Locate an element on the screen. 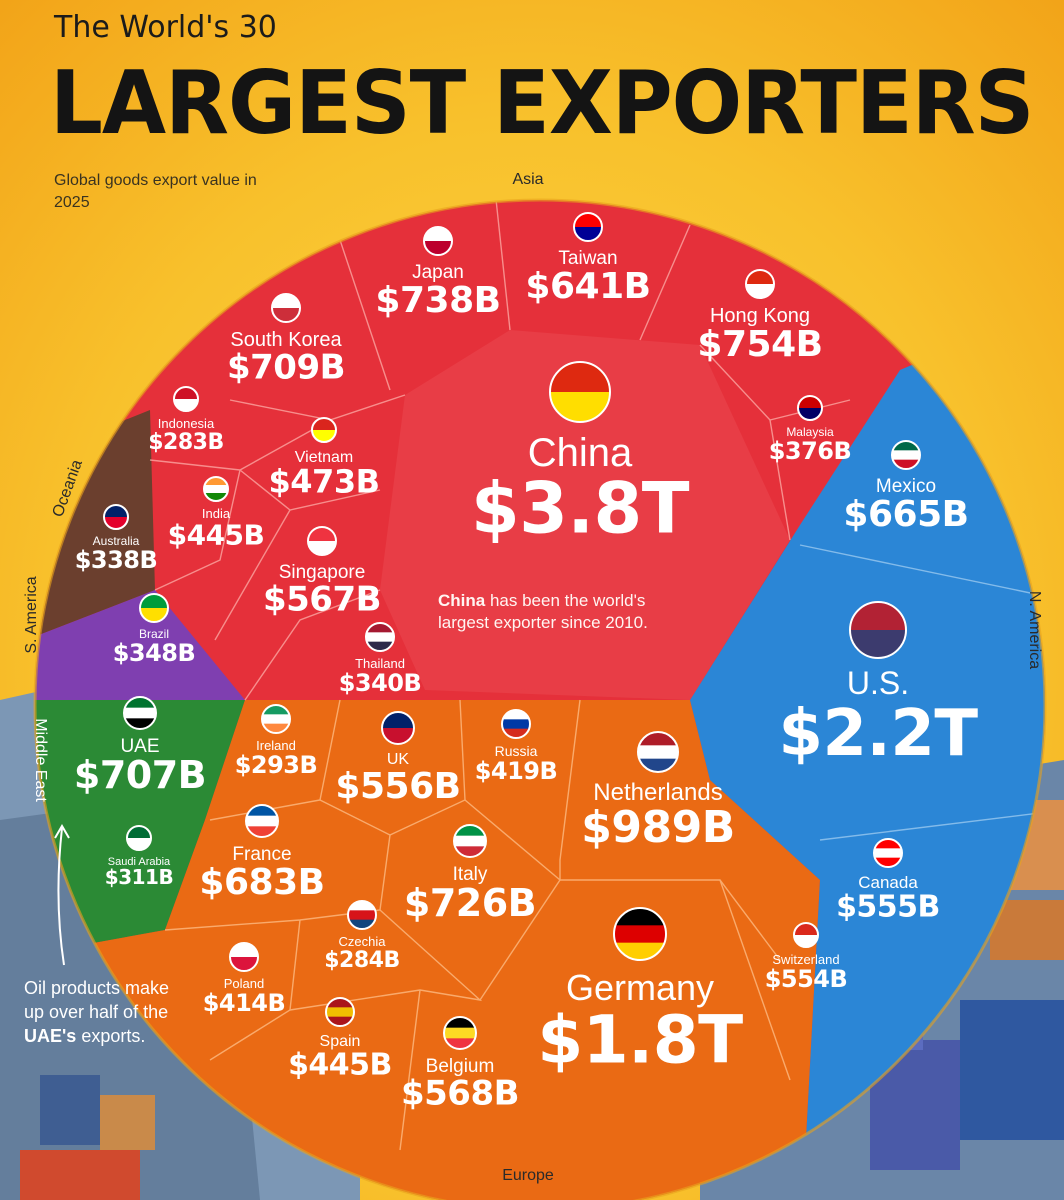 The image size is (1064, 1200). chart-subtitle: Global goods export value in 2025 is located at coordinates (155, 191).